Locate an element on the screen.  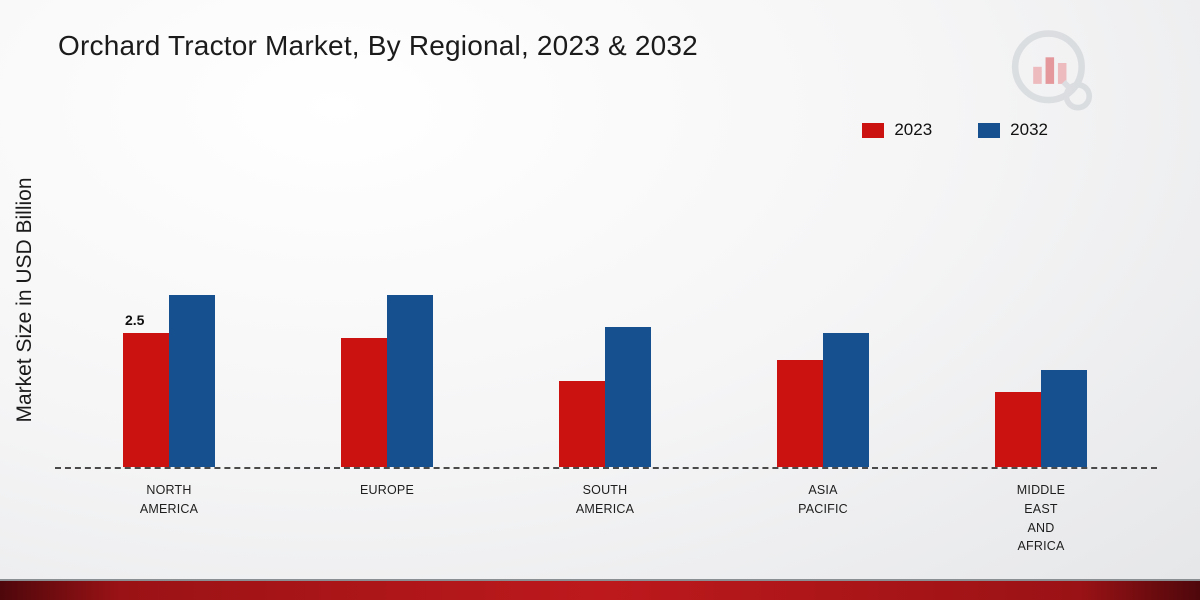
bar-2023-europe is located at coordinates (364, 402).